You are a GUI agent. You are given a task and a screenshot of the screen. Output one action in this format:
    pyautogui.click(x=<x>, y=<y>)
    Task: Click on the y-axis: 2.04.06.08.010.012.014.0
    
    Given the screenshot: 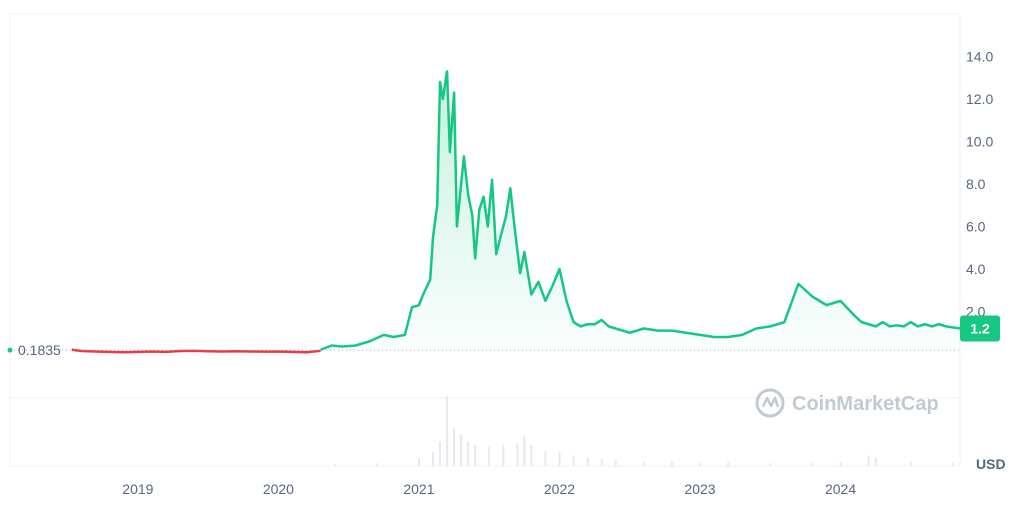 What is the action you would take?
    pyautogui.click(x=979, y=184)
    